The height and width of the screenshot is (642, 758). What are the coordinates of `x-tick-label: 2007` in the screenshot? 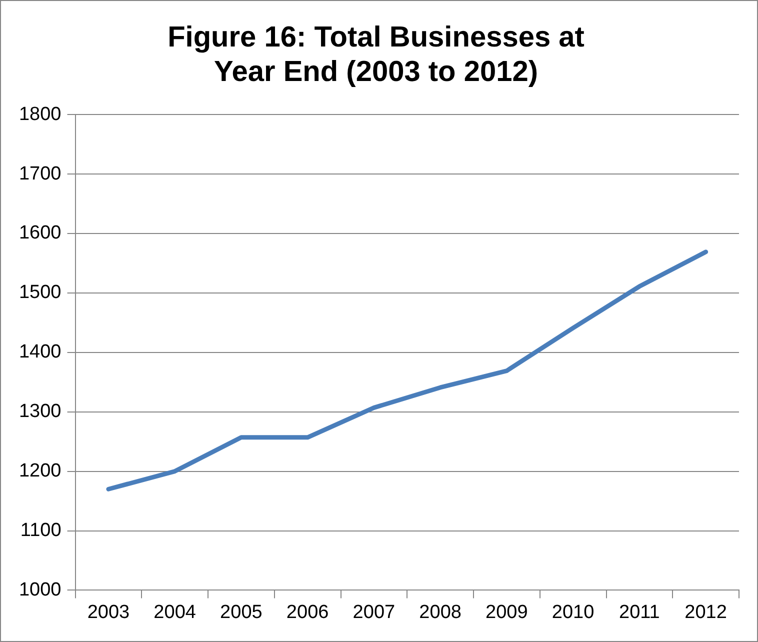 It's located at (374, 612).